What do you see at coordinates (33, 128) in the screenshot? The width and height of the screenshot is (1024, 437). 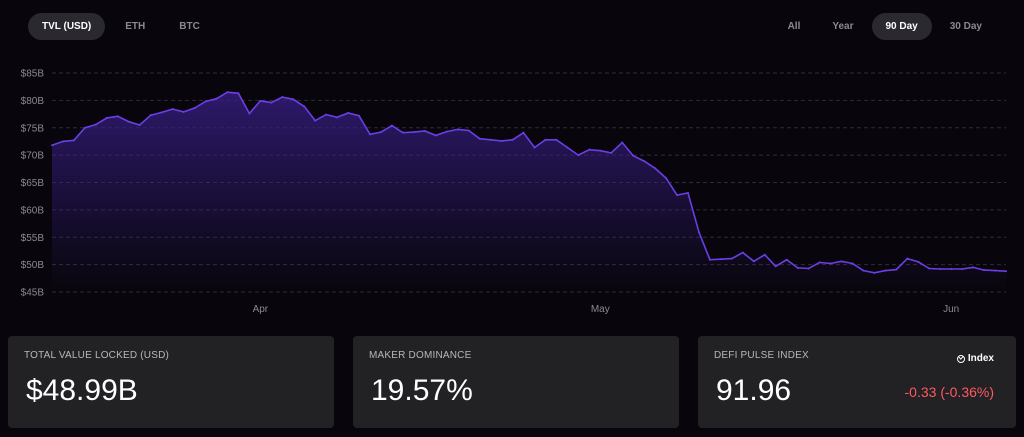 I see `y-tick-label: $75B` at bounding box center [33, 128].